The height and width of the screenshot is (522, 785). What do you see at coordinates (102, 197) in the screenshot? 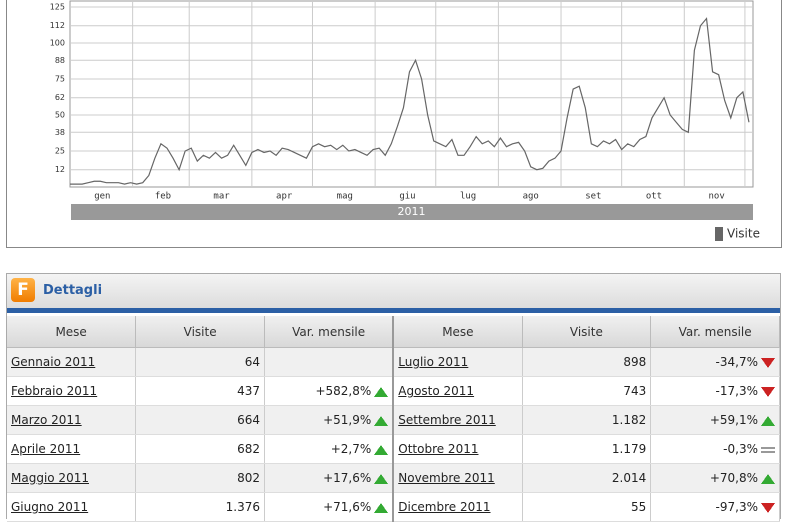
I see `x-tick-label: gen` at bounding box center [102, 197].